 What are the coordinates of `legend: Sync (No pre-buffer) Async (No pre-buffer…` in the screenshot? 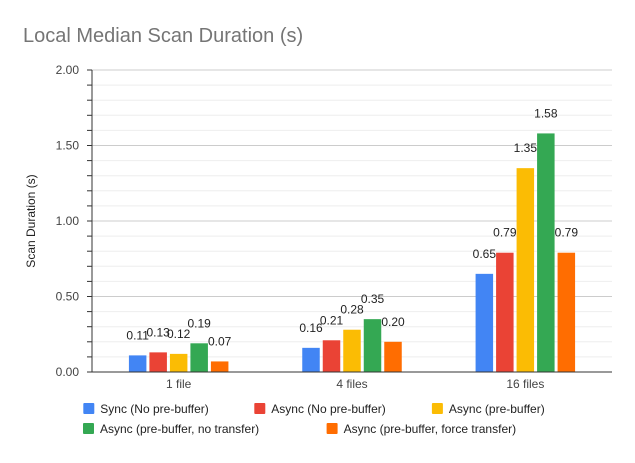 It's located at (314, 419).